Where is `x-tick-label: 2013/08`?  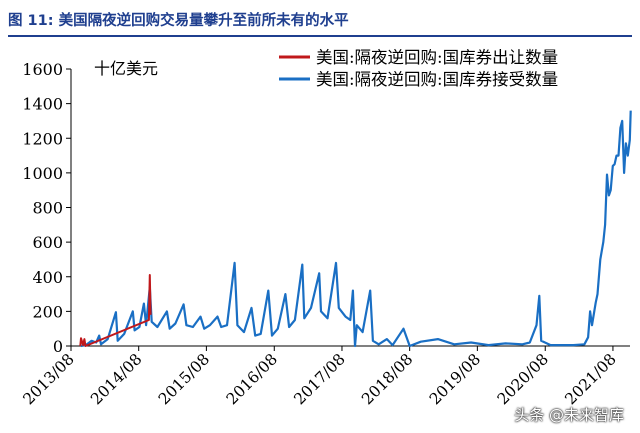
x-tick-label: 2013/08 is located at coordinates (49, 379).